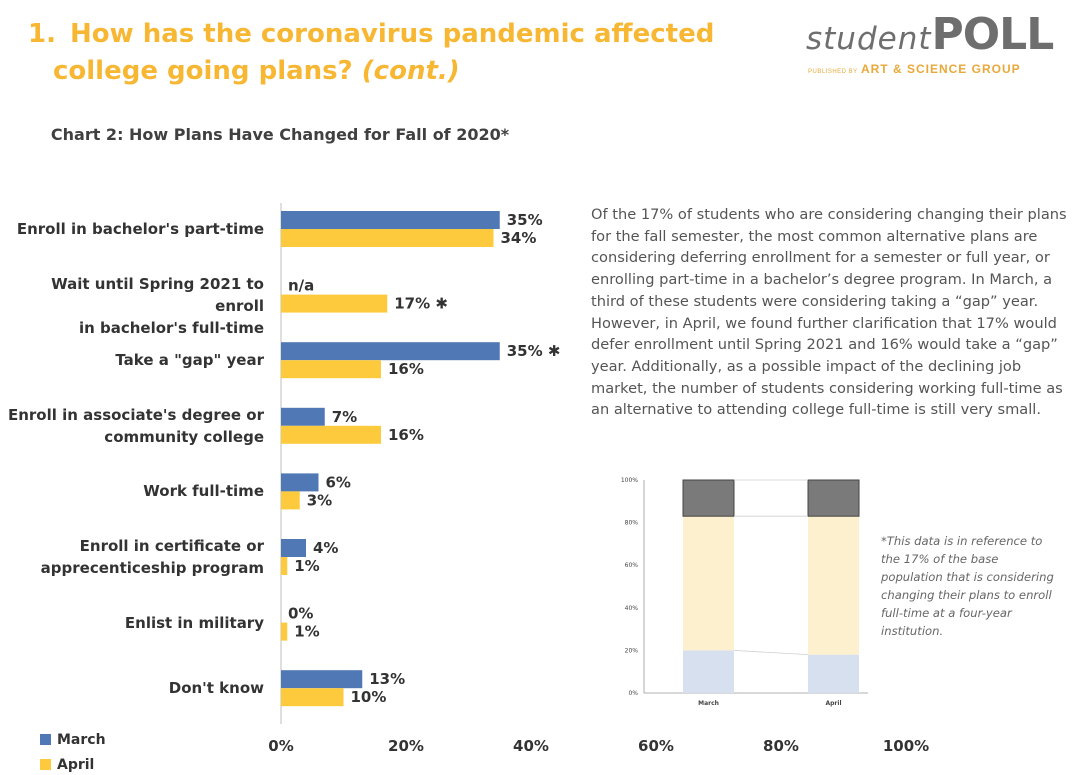 The image size is (1080, 775). I want to click on category-label-line: Enlist in military, so click(194, 622).